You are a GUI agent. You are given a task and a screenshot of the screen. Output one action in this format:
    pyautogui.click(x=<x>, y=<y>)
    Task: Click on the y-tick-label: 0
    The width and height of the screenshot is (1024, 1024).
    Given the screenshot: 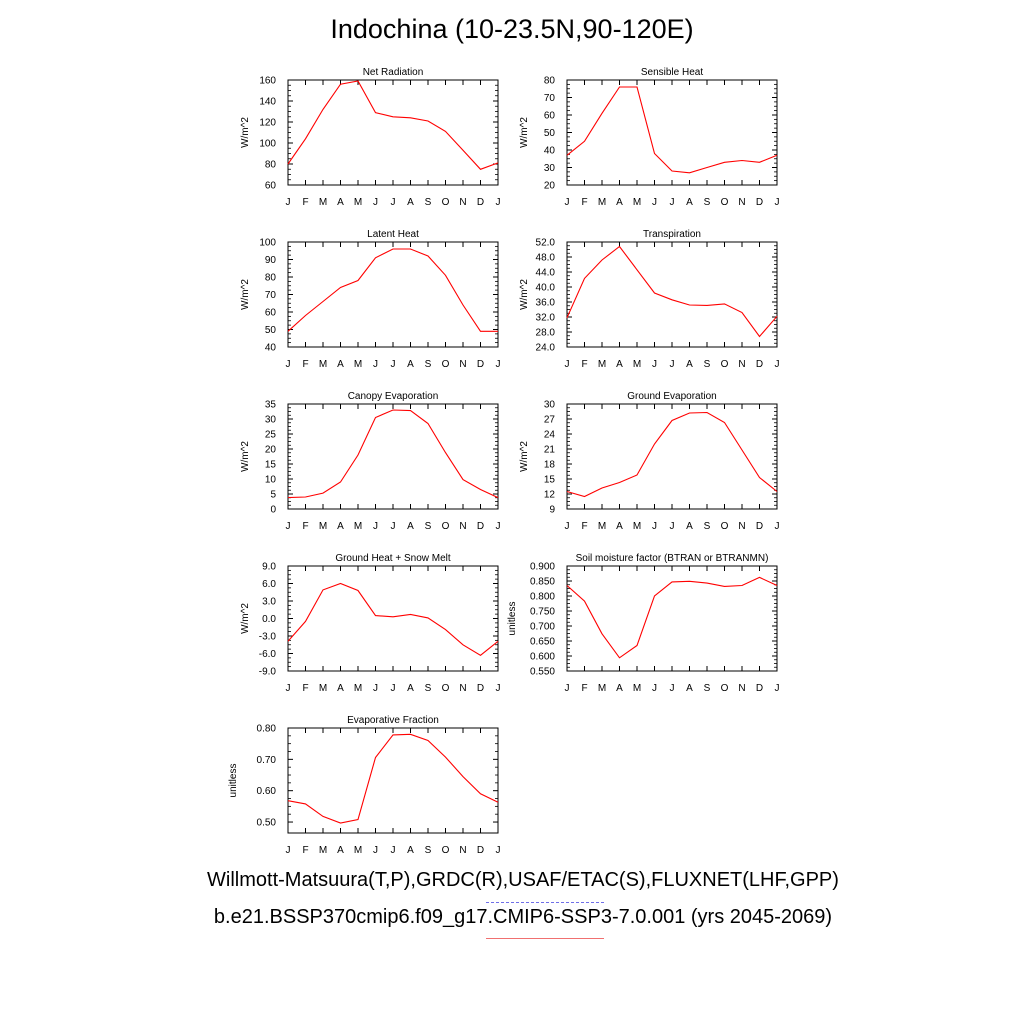 What is the action you would take?
    pyautogui.click(x=273, y=510)
    